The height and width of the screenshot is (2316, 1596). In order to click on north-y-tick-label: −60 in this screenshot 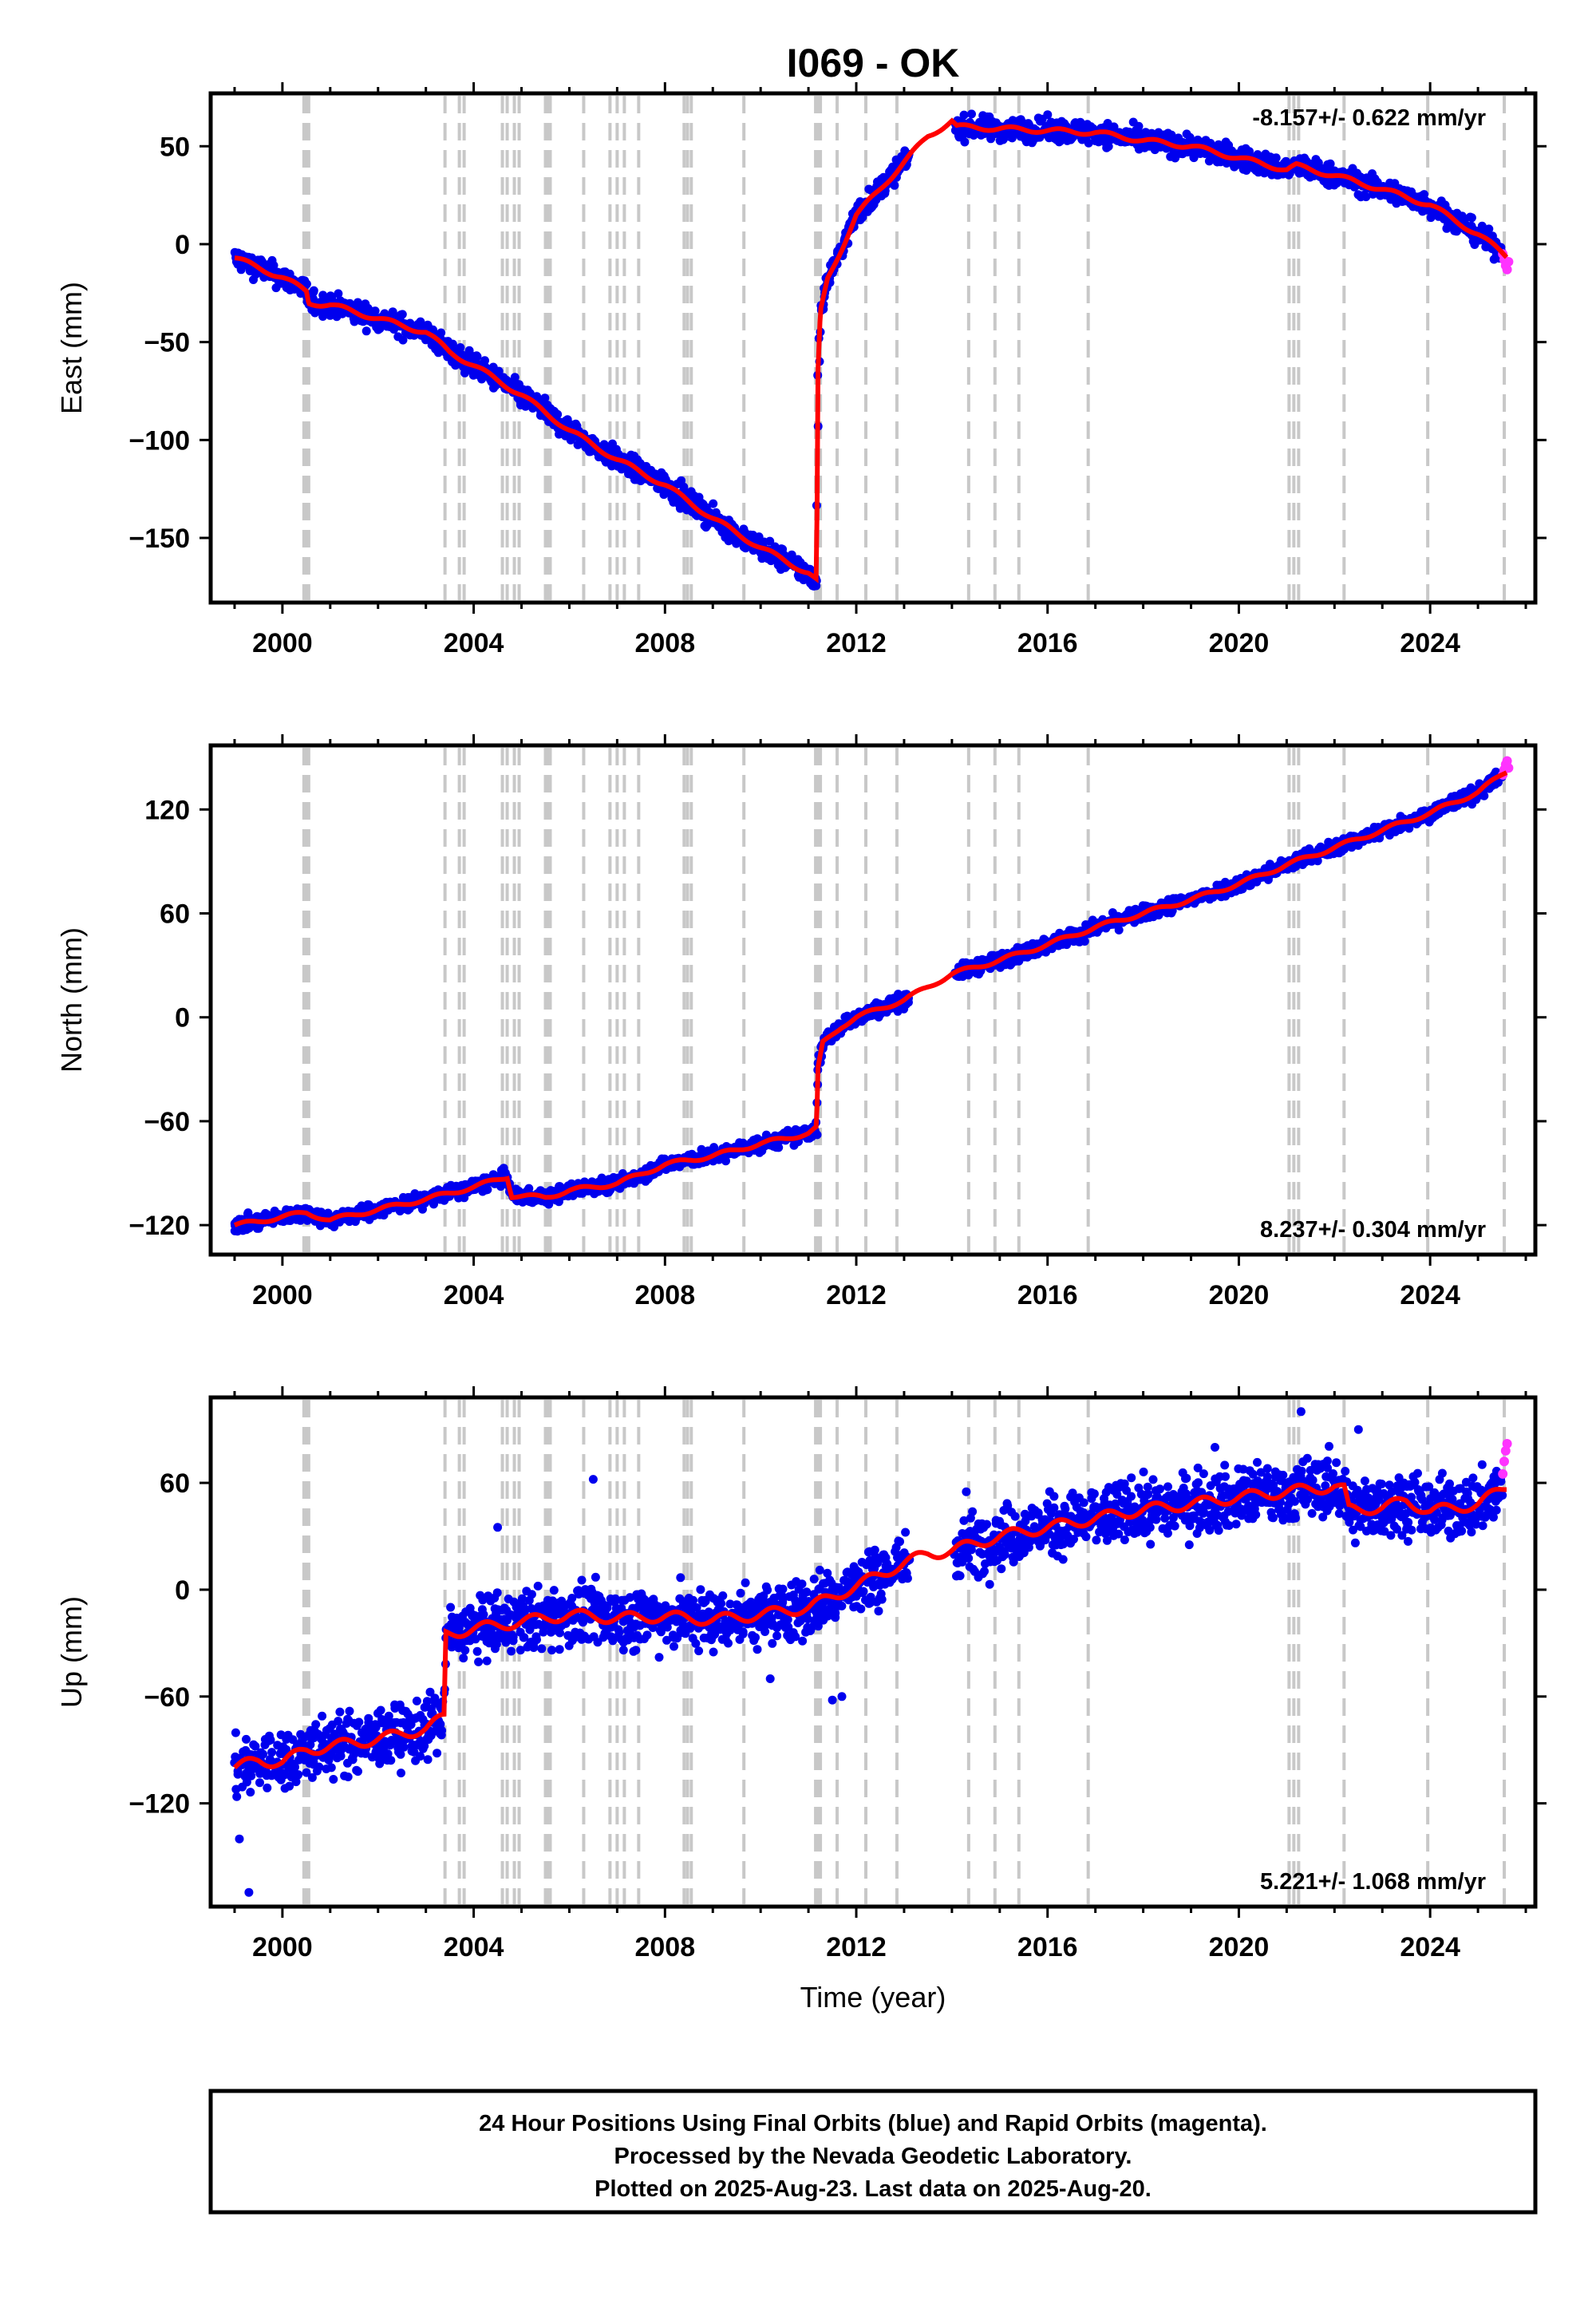, I will do `click(167, 1122)`.